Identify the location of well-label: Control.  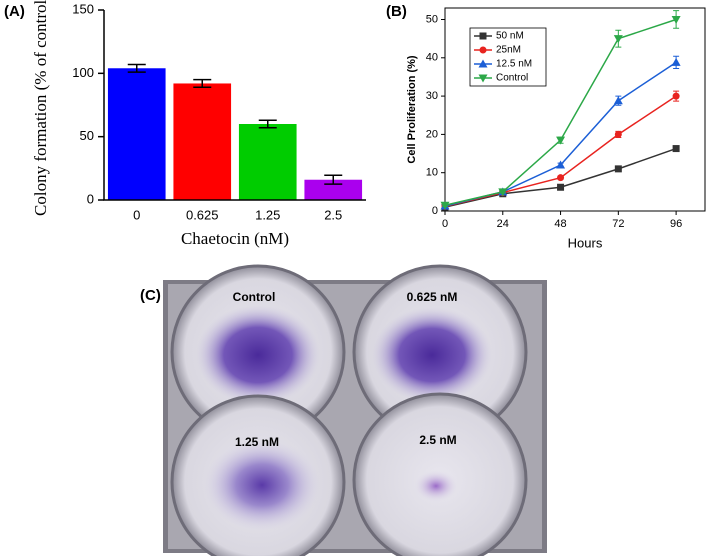
(254, 297).